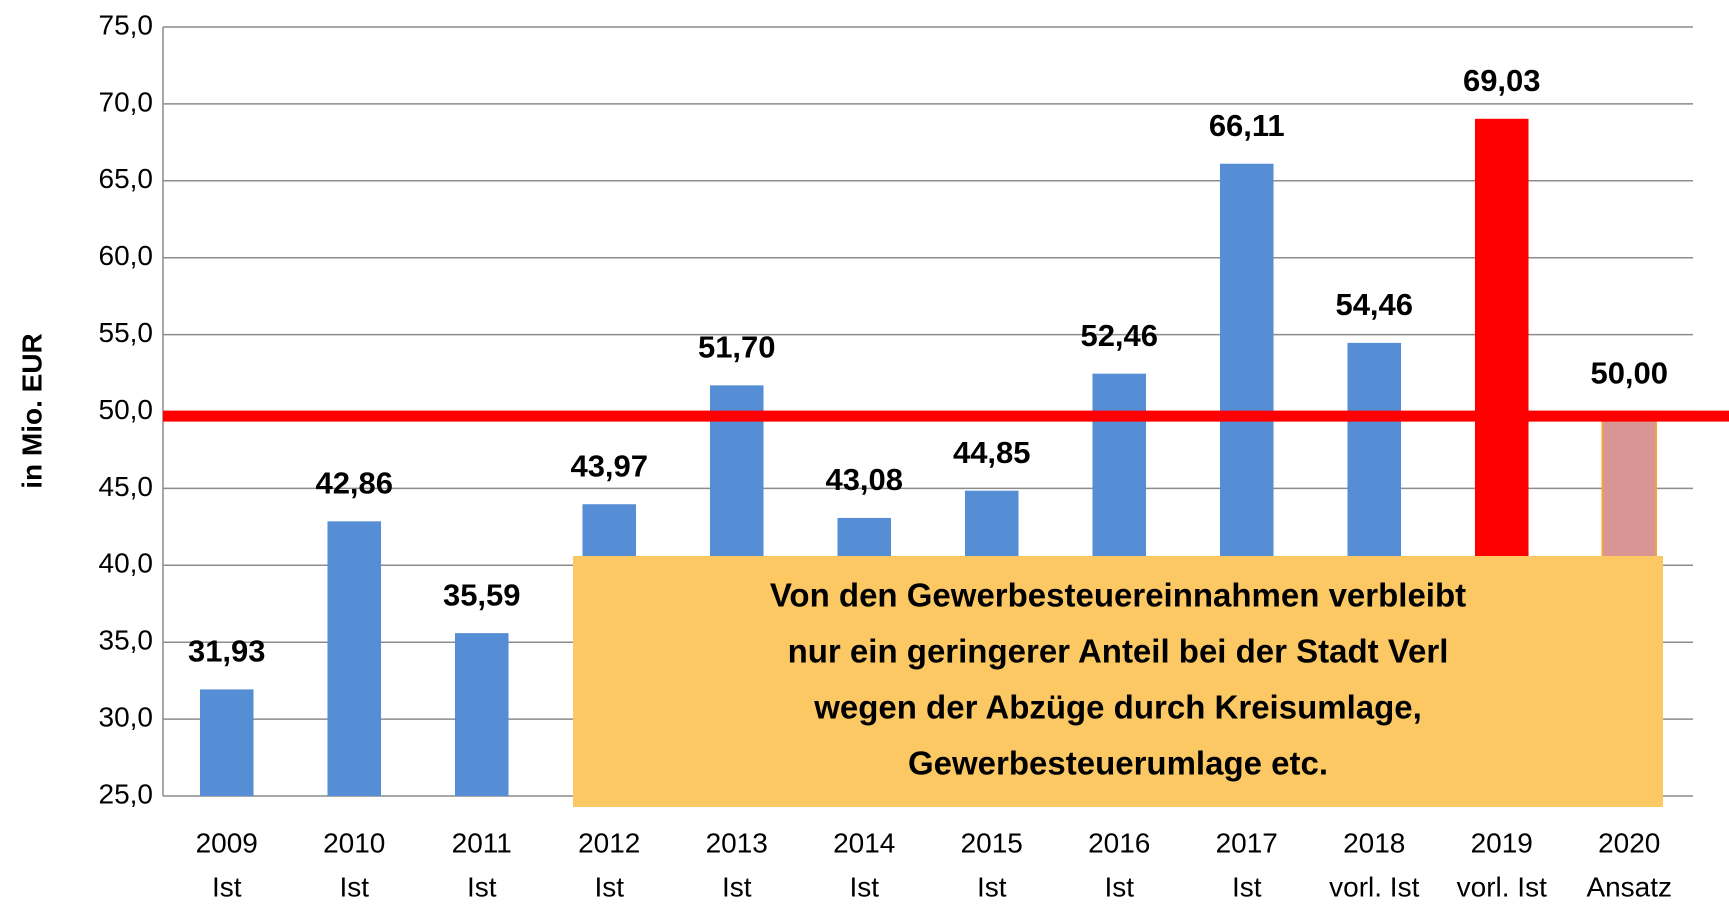 Image resolution: width=1729 pixels, height=914 pixels. I want to click on annotation-text: wegen der Abzüge durch Kreisumlage,, so click(1117, 707).